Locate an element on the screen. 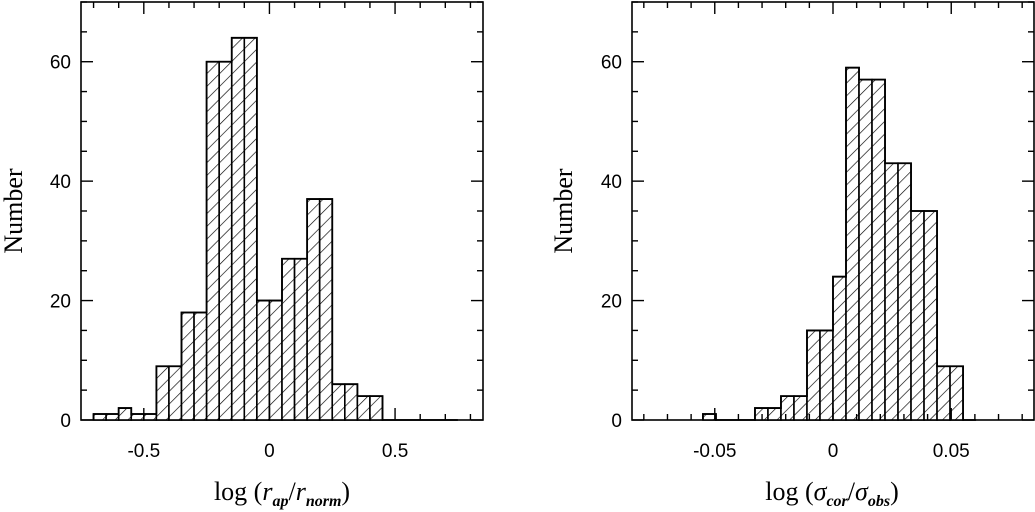  x-tick-label: 0.5 is located at coordinates (395, 451).